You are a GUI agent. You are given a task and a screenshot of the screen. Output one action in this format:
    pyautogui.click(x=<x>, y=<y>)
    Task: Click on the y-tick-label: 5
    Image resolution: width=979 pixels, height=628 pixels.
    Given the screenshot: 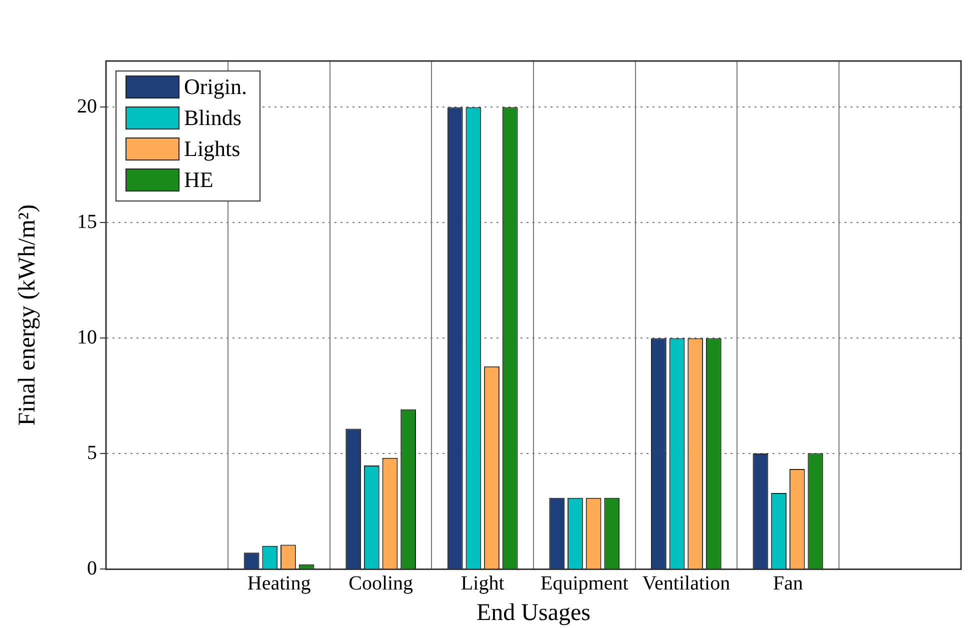 What is the action you would take?
    pyautogui.click(x=92, y=453)
    